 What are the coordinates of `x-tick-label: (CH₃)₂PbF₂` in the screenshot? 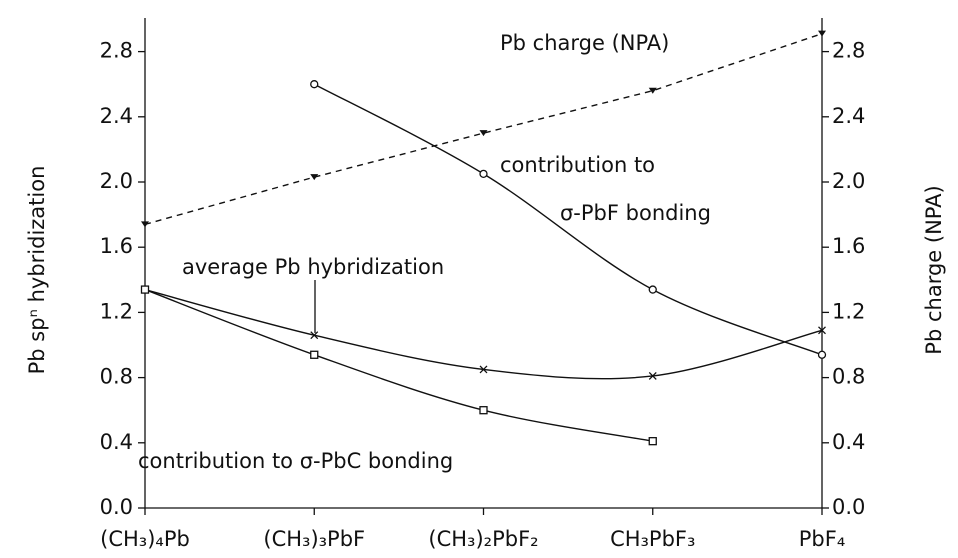 It's located at (483, 539).